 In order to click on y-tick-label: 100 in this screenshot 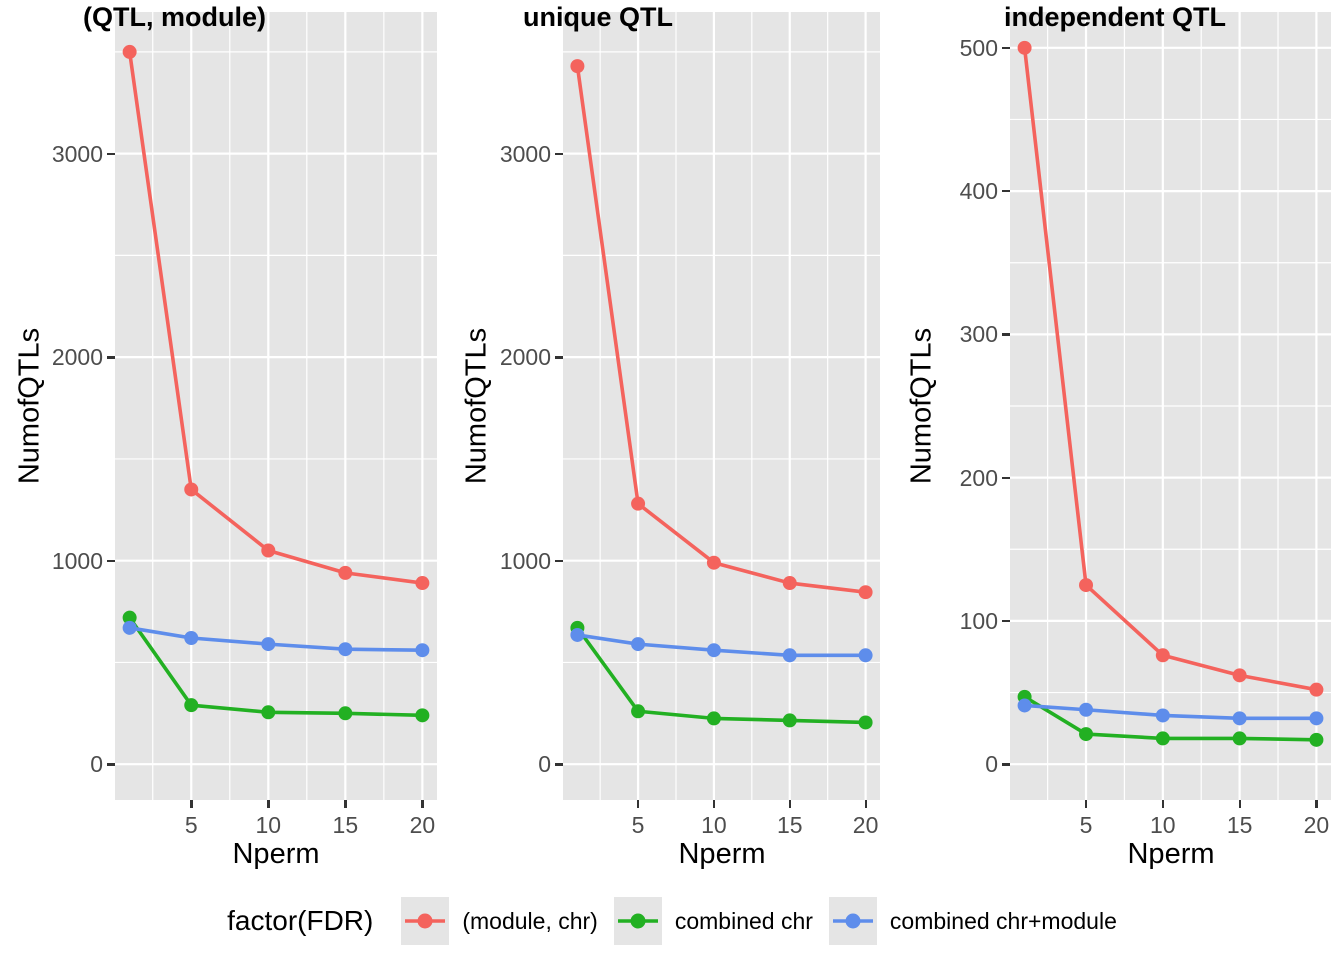, I will do `click(978, 620)`.